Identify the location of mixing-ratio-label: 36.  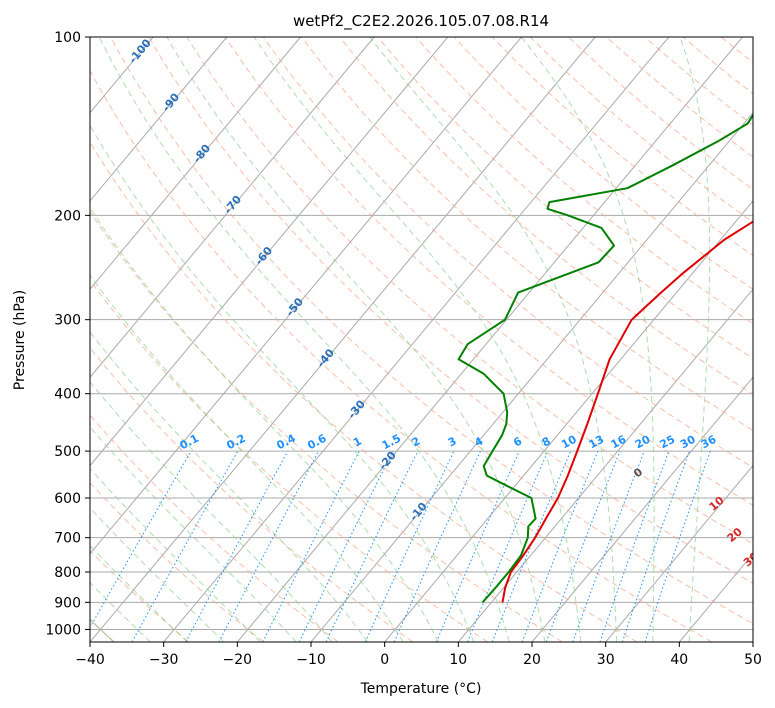
(709, 442).